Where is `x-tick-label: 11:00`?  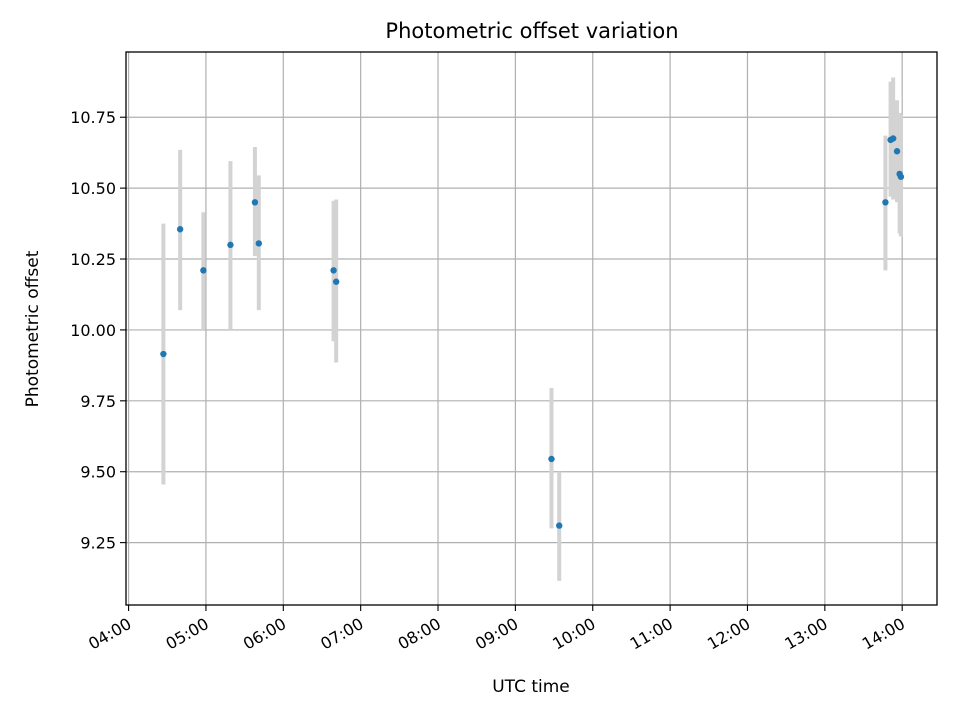 x-tick-label: 11:00 is located at coordinates (651, 634).